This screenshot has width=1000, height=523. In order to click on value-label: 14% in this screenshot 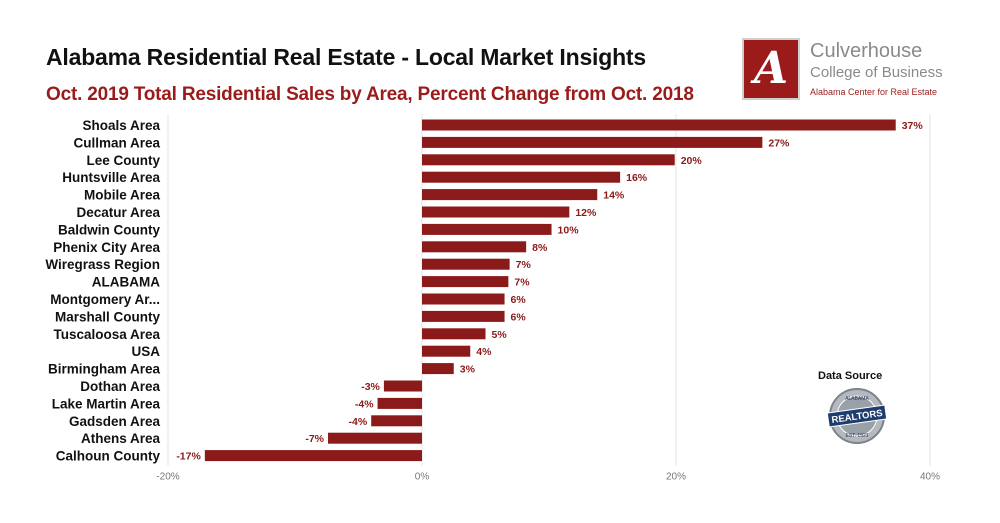, I will do `click(614, 196)`.